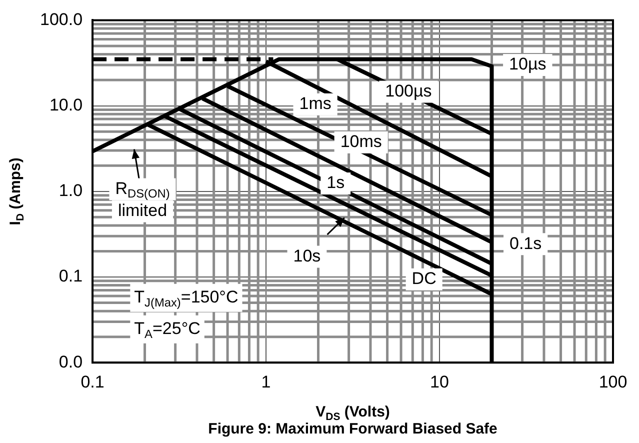 The image size is (639, 443). What do you see at coordinates (315, 104) in the screenshot?
I see `annotation: 1ms` at bounding box center [315, 104].